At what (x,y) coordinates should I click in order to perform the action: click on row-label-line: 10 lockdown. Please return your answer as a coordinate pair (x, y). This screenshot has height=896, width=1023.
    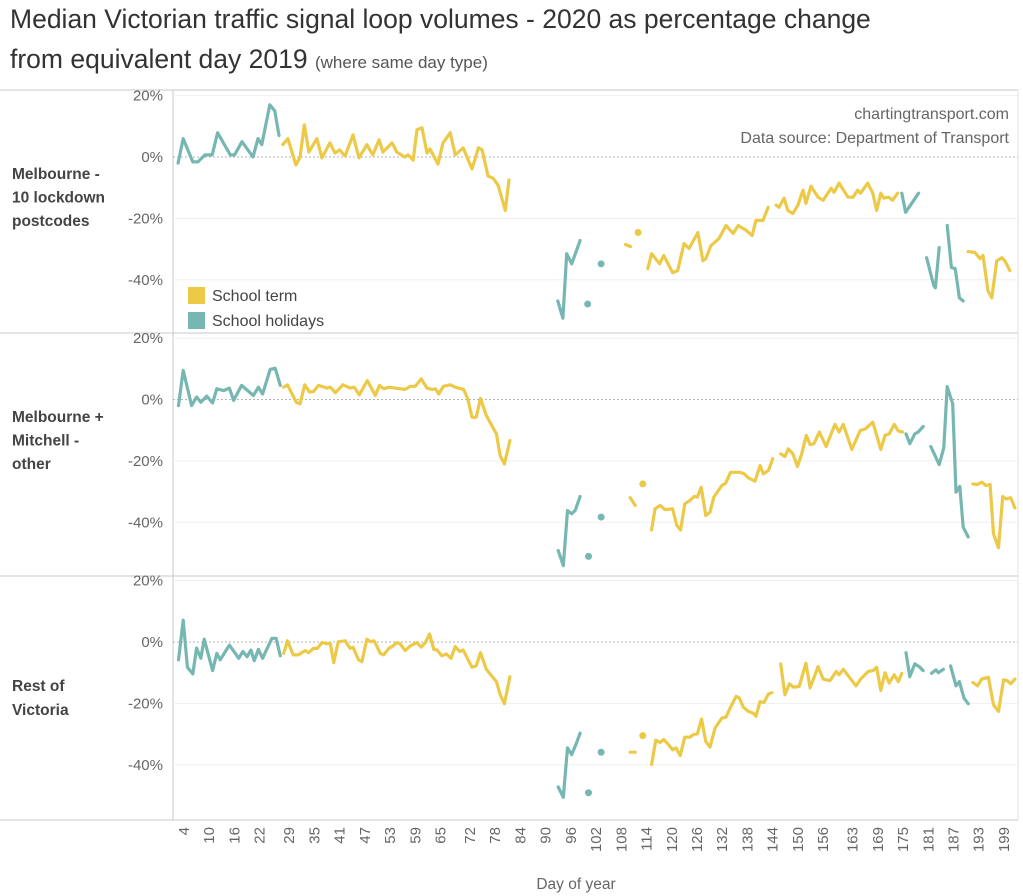
    Looking at the image, I should click on (58, 198).